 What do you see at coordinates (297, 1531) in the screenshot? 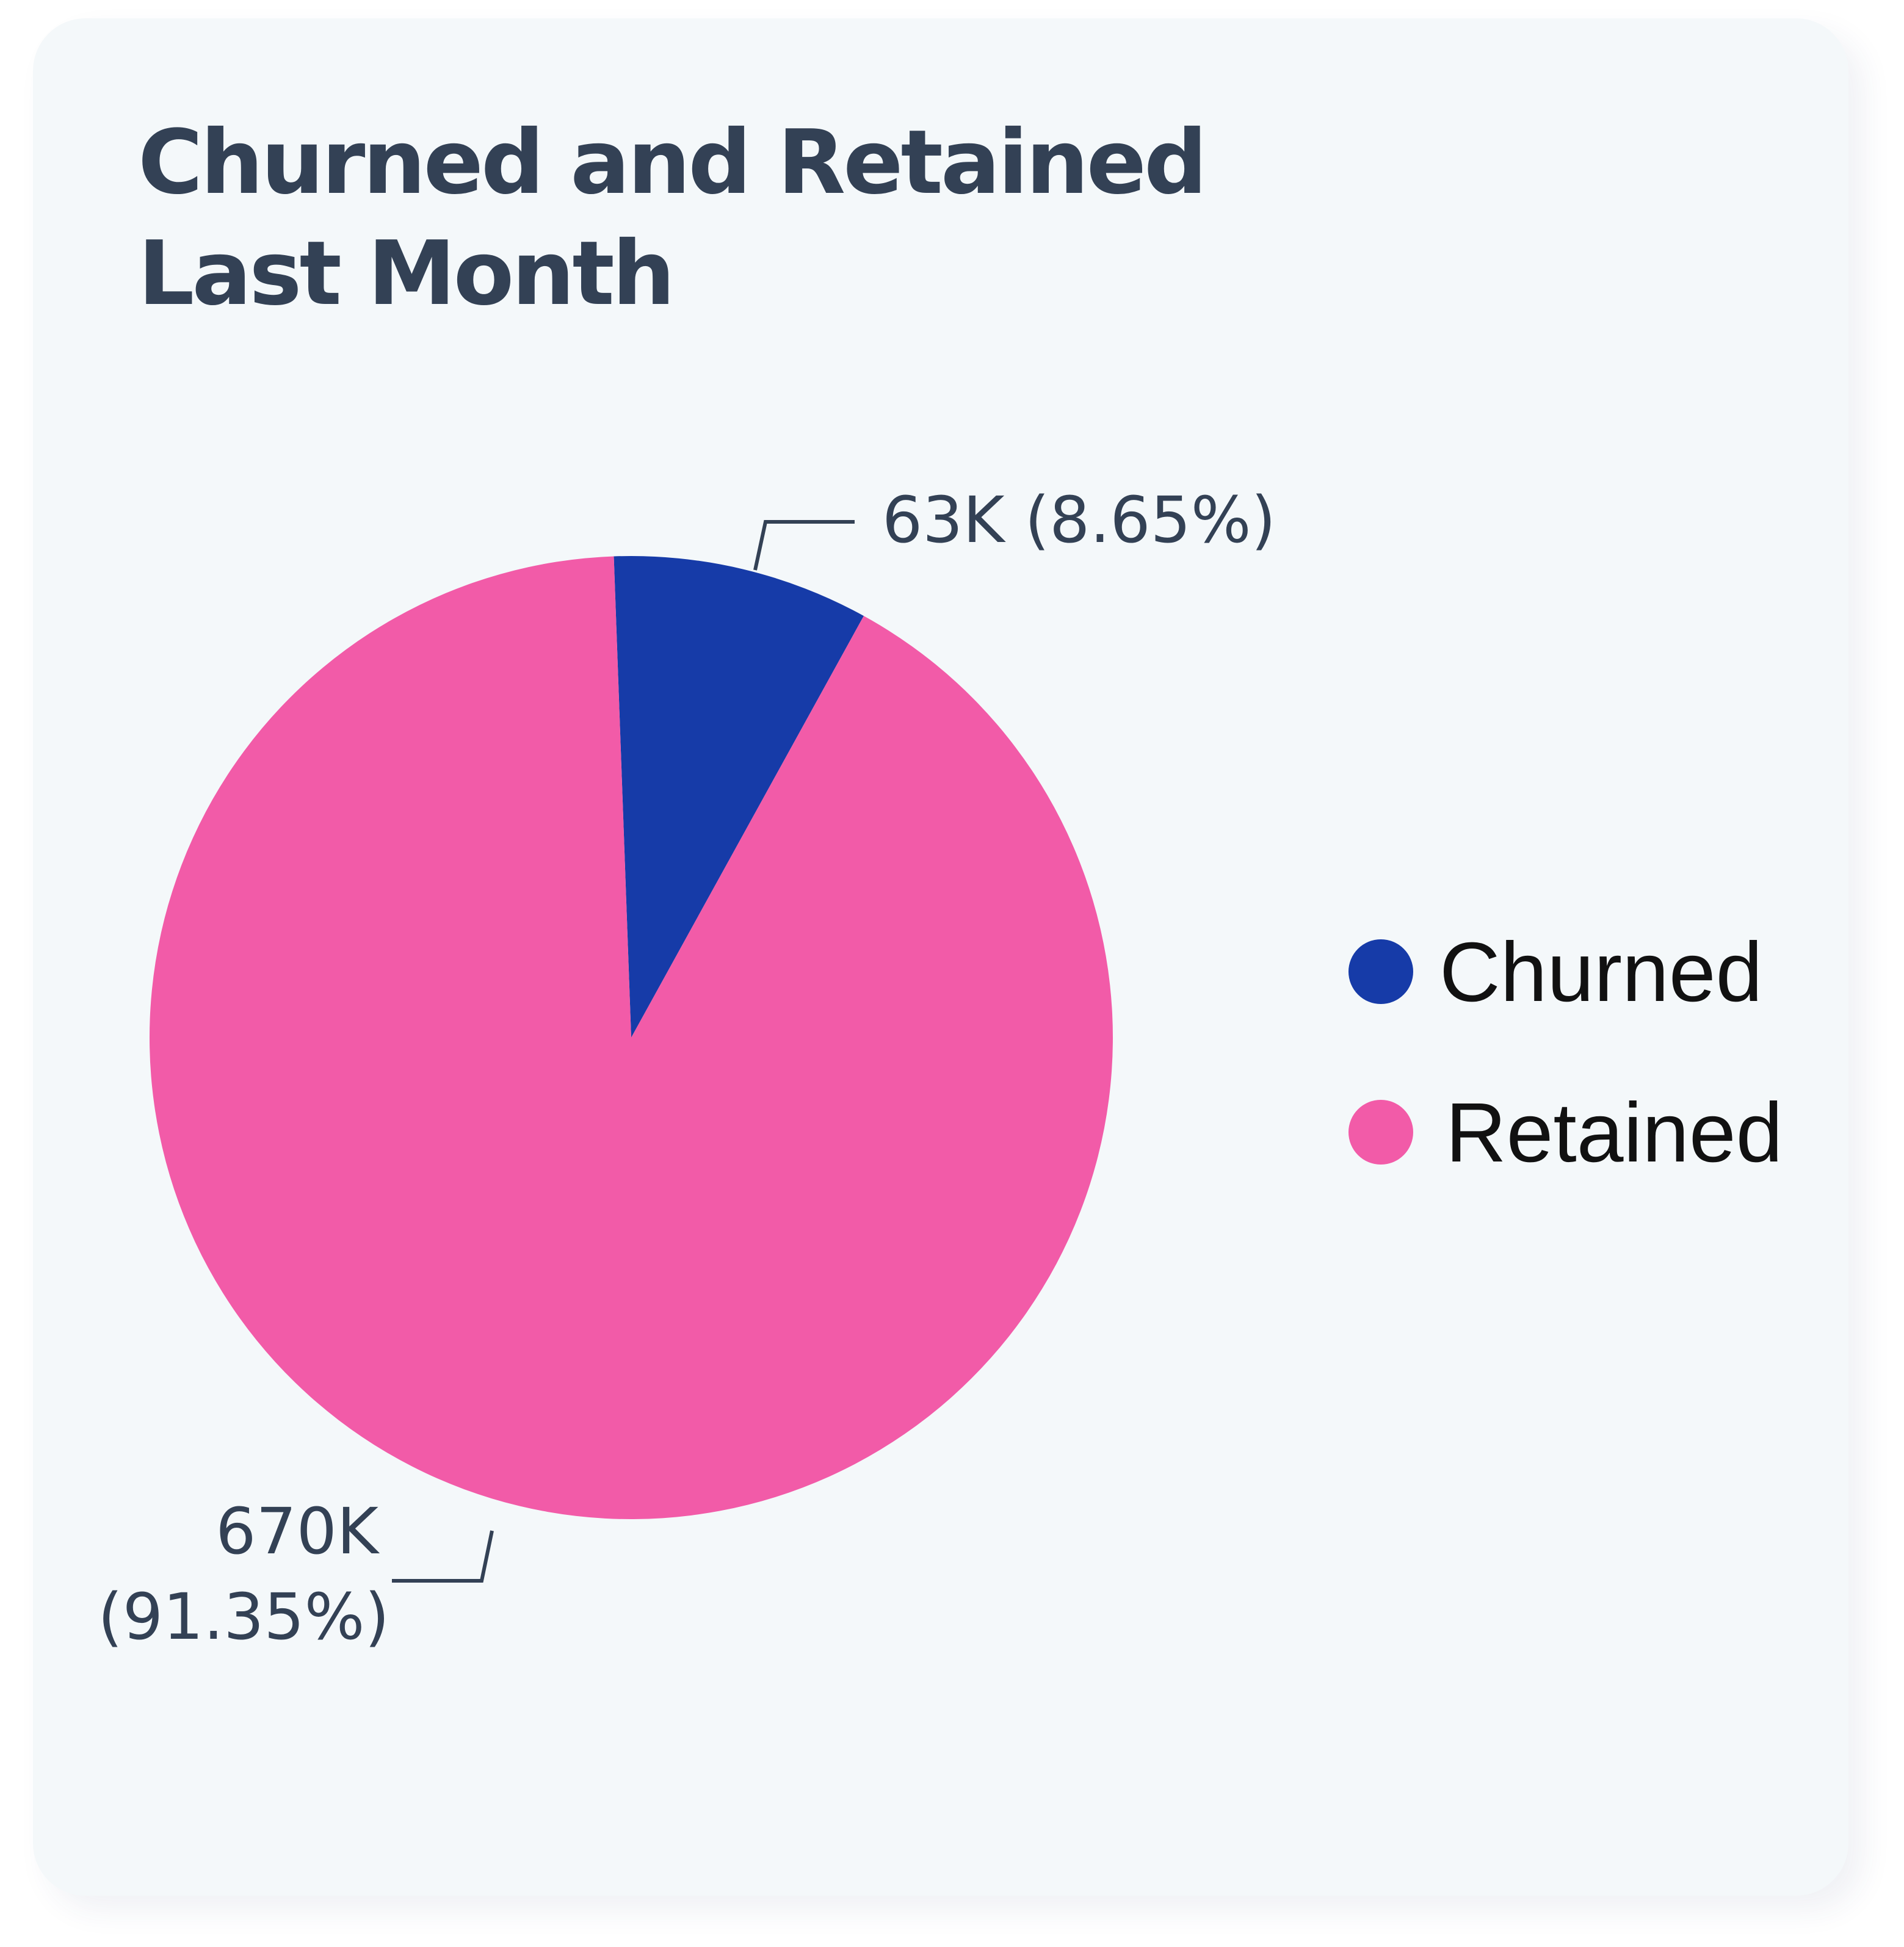
I see `retained-data-label: 670K` at bounding box center [297, 1531].